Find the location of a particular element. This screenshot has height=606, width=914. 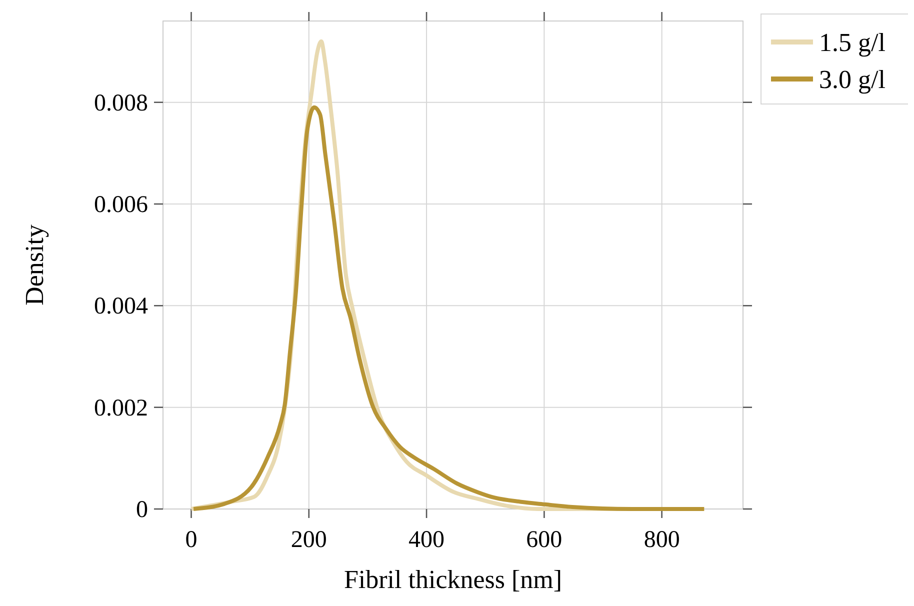

x-tick-label: 400 is located at coordinates (426, 540).